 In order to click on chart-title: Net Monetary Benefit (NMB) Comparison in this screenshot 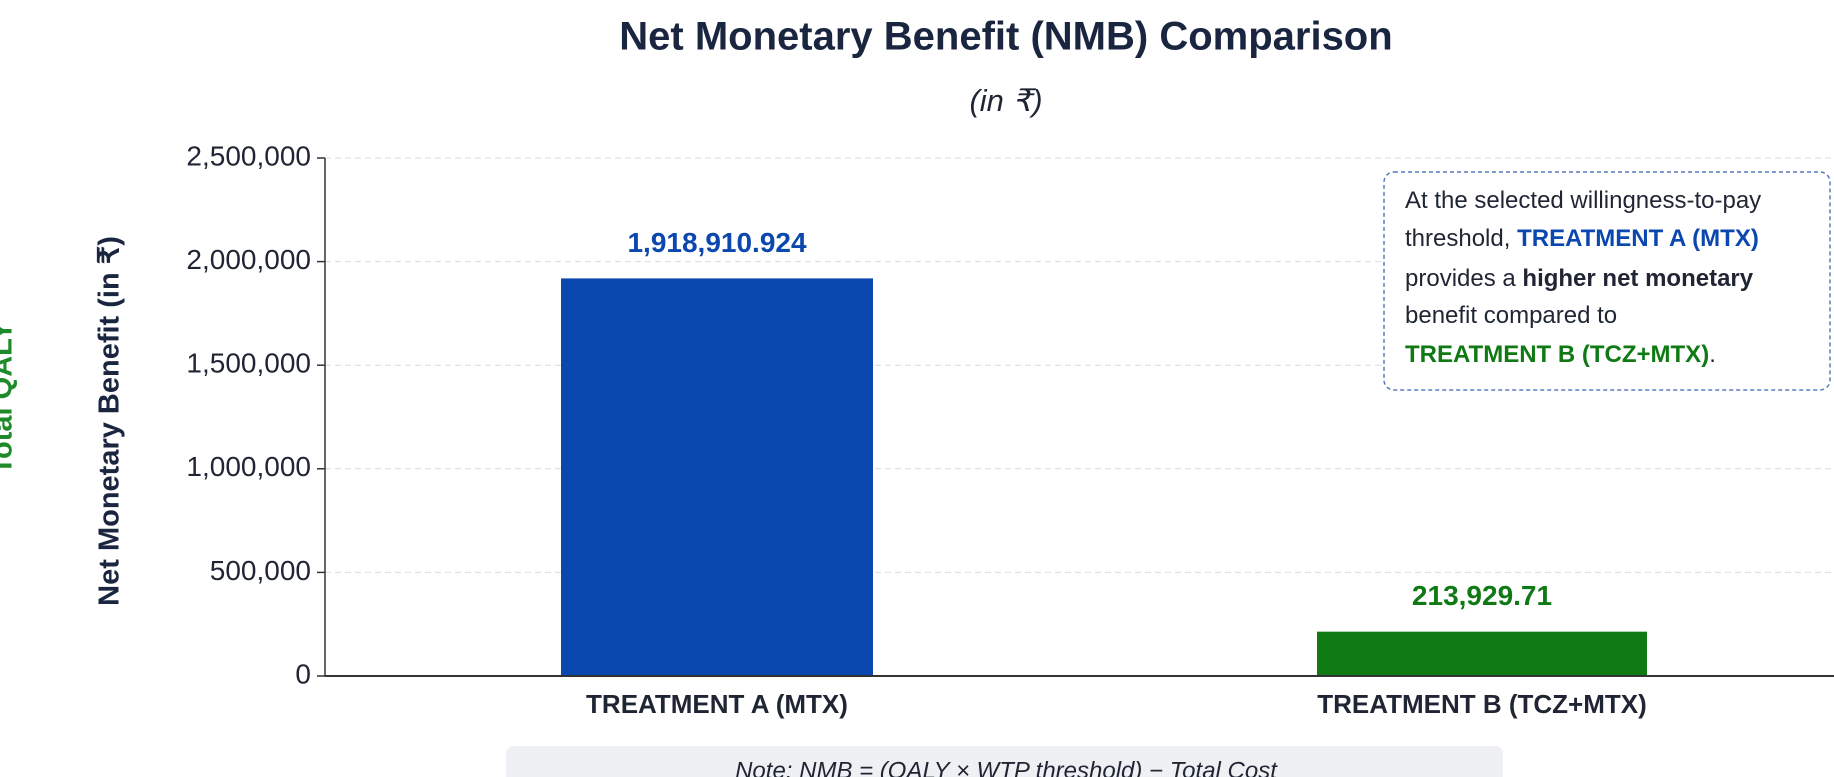, I will do `click(1005, 37)`.